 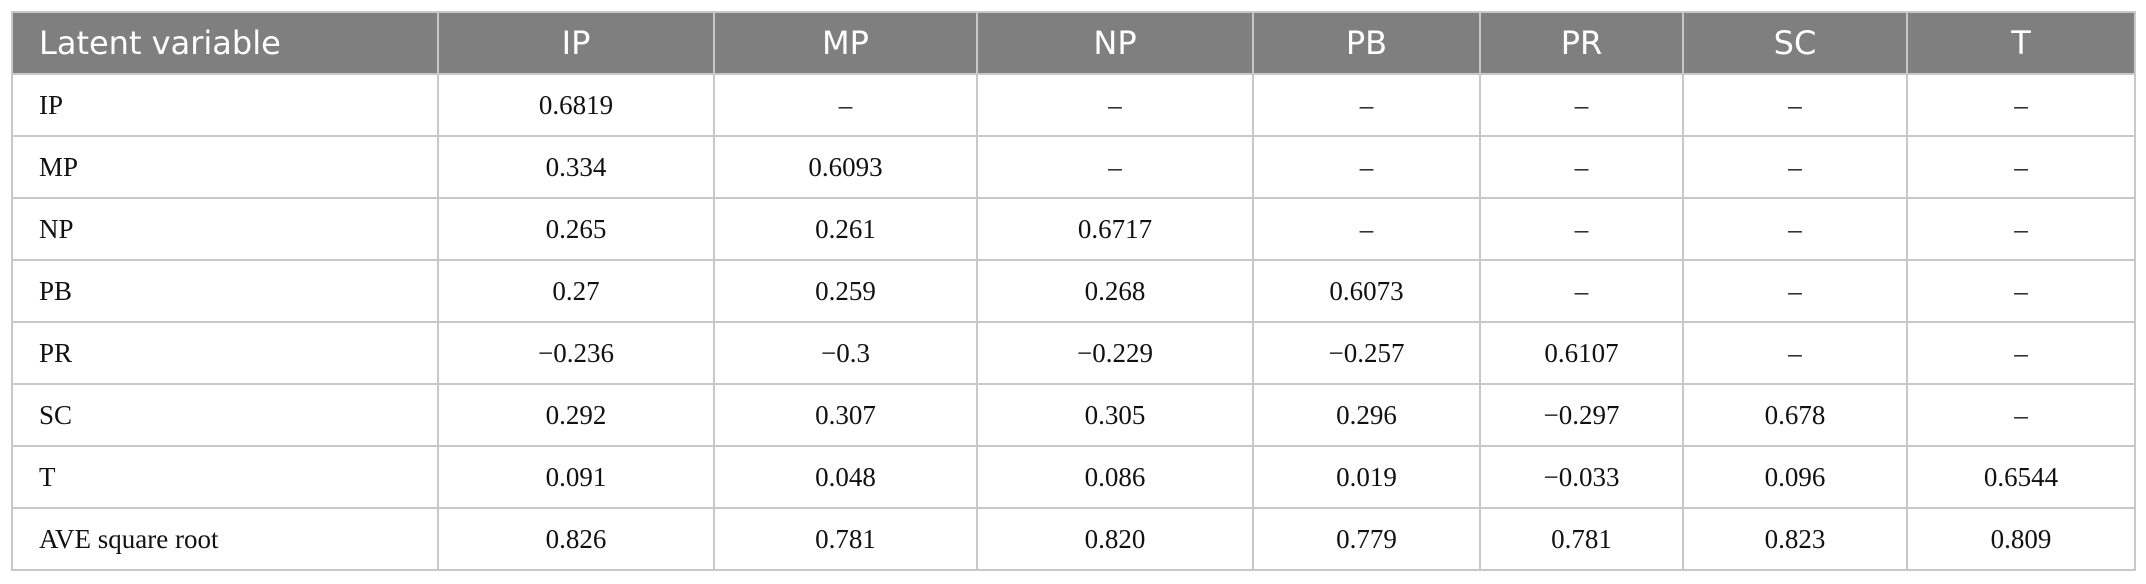 What do you see at coordinates (225, 43) in the screenshot?
I see `header-cell: Latent variable` at bounding box center [225, 43].